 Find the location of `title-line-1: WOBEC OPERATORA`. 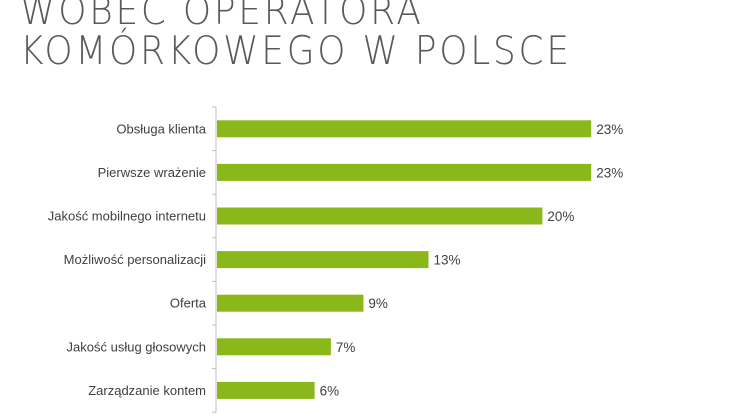

title-line-1: WOBEC OPERATORA is located at coordinates (222, 17).